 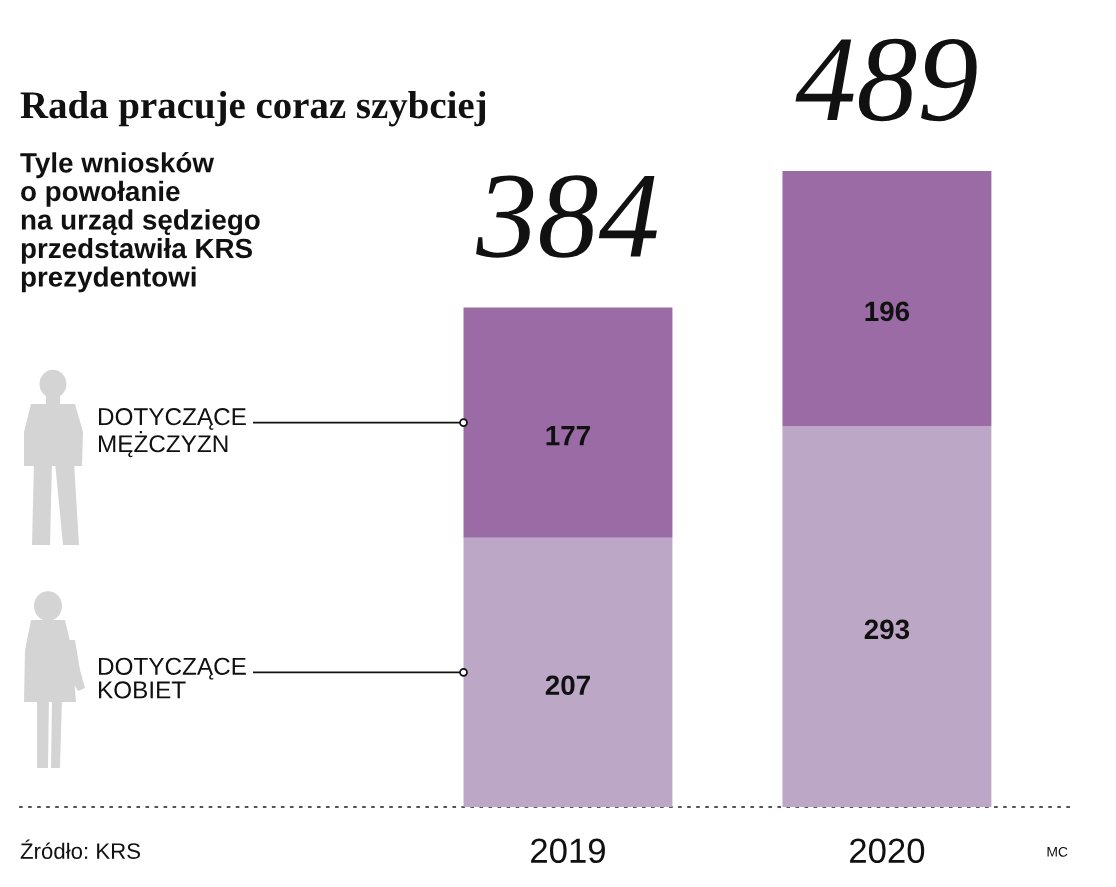 I want to click on text: MC, so click(x=1057, y=851).